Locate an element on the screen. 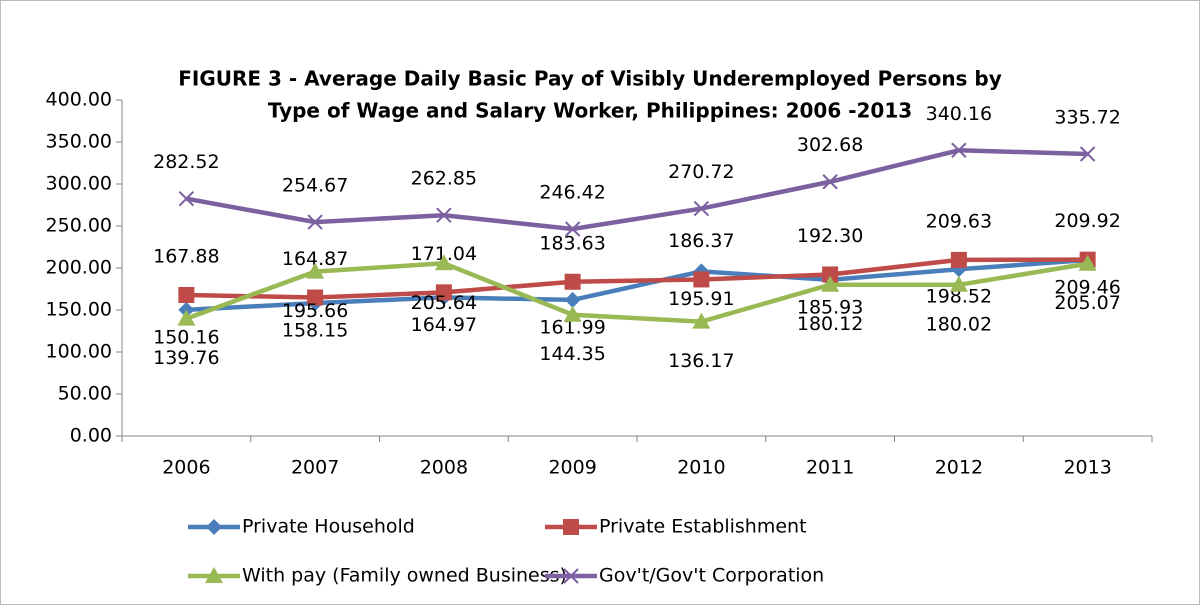  data-label: 192.30 is located at coordinates (830, 236).